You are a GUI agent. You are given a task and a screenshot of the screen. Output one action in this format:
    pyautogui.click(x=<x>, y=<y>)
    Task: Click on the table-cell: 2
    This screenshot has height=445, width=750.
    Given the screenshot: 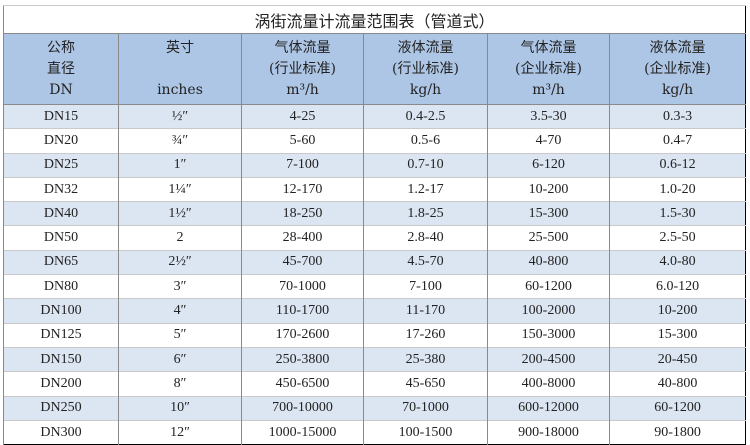 What is the action you would take?
    pyautogui.click(x=180, y=238)
    